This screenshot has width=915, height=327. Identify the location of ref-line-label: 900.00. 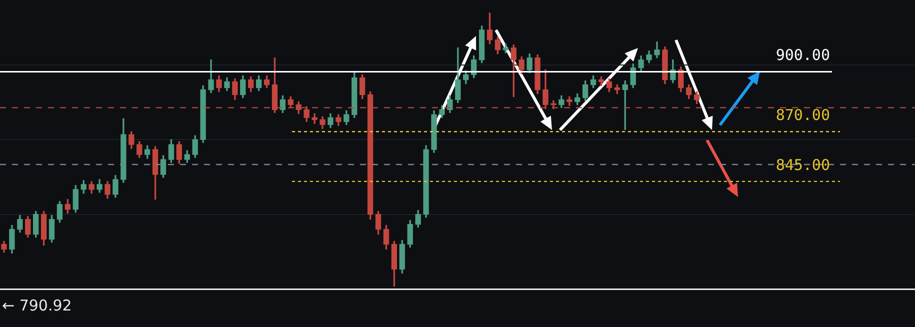
(803, 55).